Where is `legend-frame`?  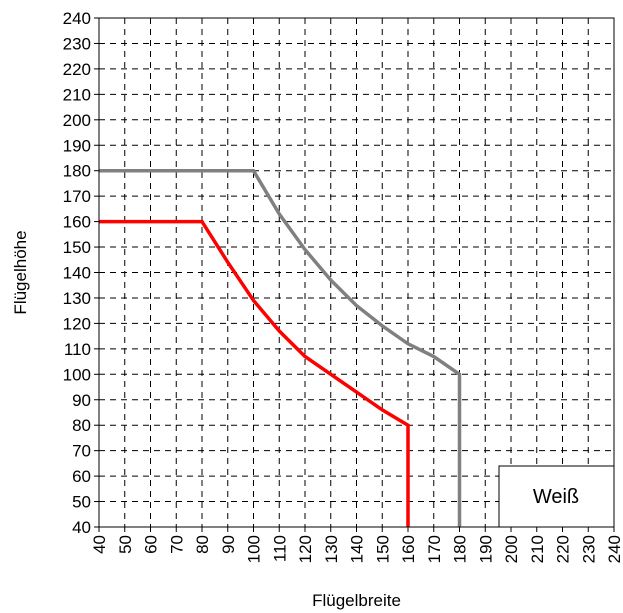 legend-frame is located at coordinates (556, 496).